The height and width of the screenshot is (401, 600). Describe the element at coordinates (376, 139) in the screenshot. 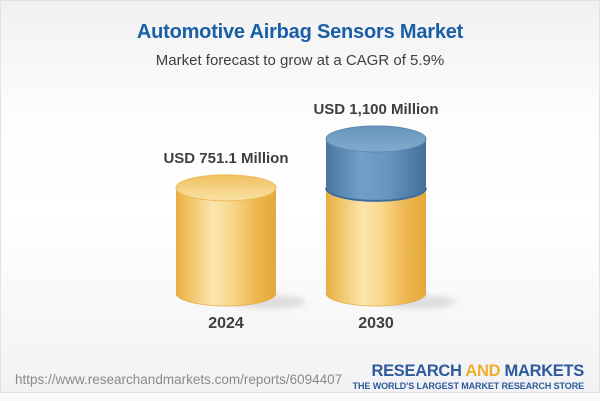

I see `cylinder-top-growth` at that location.